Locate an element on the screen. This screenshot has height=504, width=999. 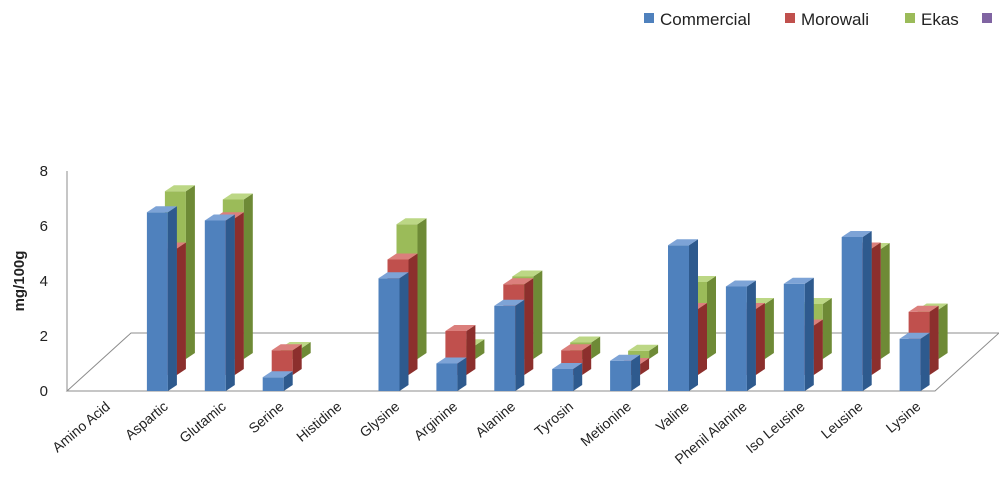
x-category-label: Valine is located at coordinates (672, 416).